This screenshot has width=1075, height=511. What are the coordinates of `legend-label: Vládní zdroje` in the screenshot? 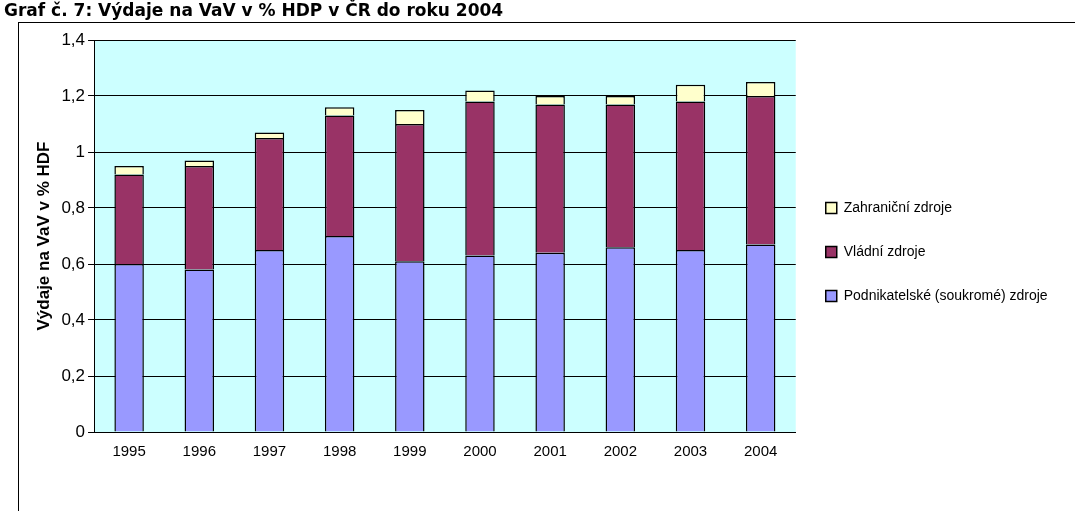 It's located at (884, 250).